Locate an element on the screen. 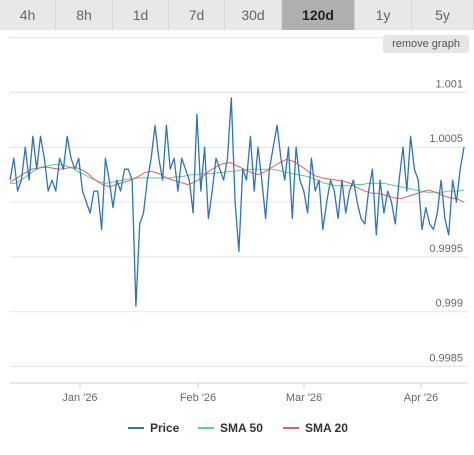 The height and width of the screenshot is (455, 474). sma20-line is located at coordinates (237, 180).